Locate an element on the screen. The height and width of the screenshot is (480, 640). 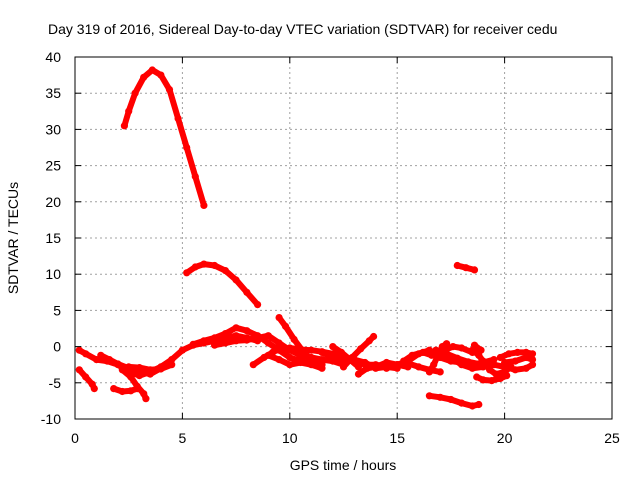
y-axis-label: SDTVAR / TECUs is located at coordinates (13, 238).